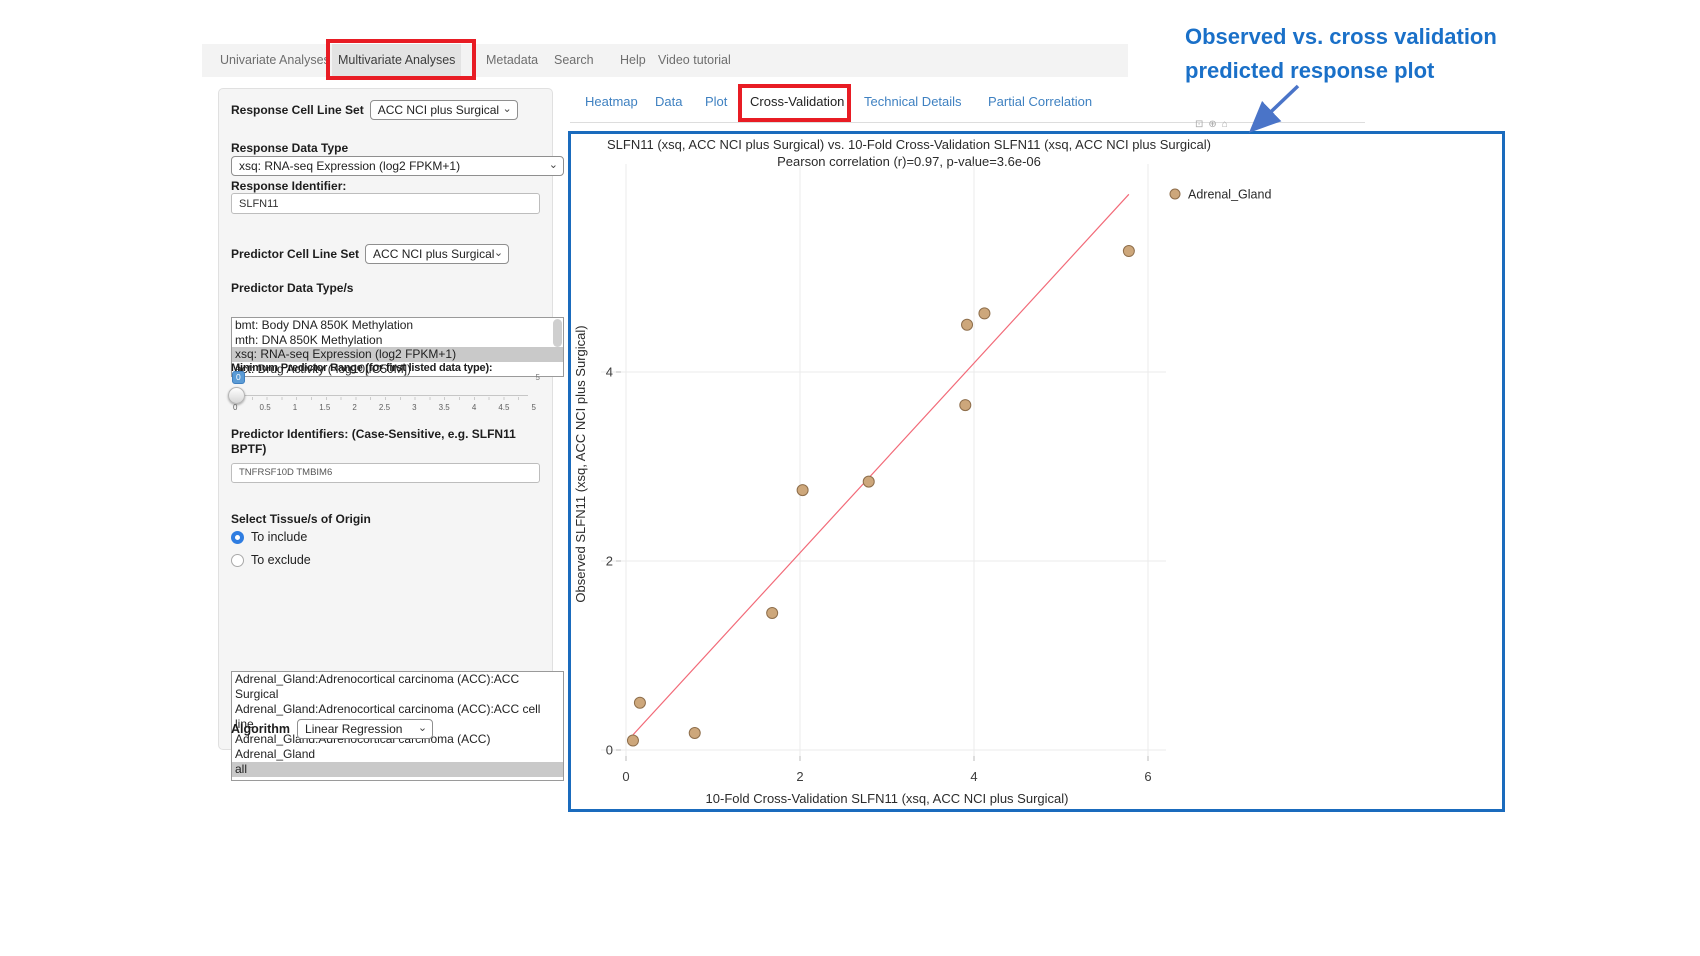 The height and width of the screenshot is (956, 1700). What do you see at coordinates (397, 354) in the screenshot?
I see `listbox-option-xsq-rna-seq-expression-log2-fpkm-1: xsq: RNA-seq Expression (log2 FPKM+1)` at bounding box center [397, 354].